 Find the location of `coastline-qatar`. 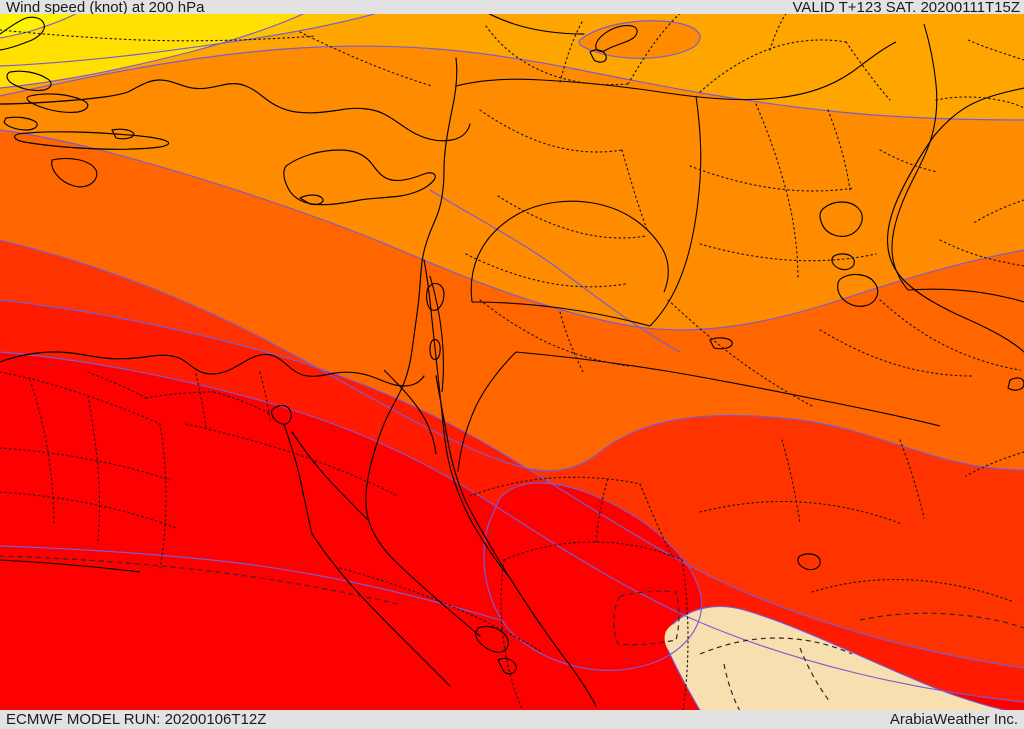

coastline-qatar is located at coordinates (809, 562).